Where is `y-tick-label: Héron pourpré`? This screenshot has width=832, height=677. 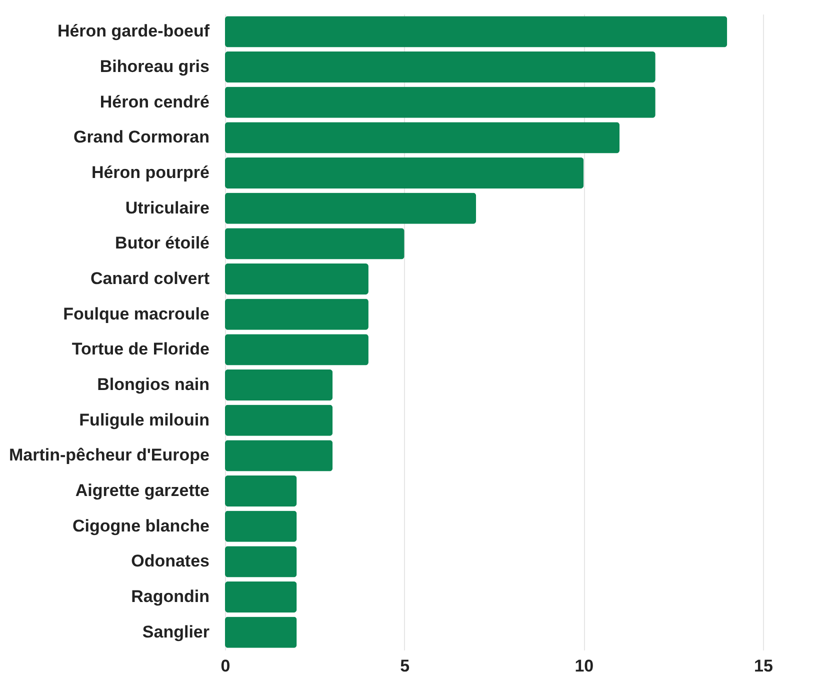 y-tick-label: Héron pourpré is located at coordinates (150, 172).